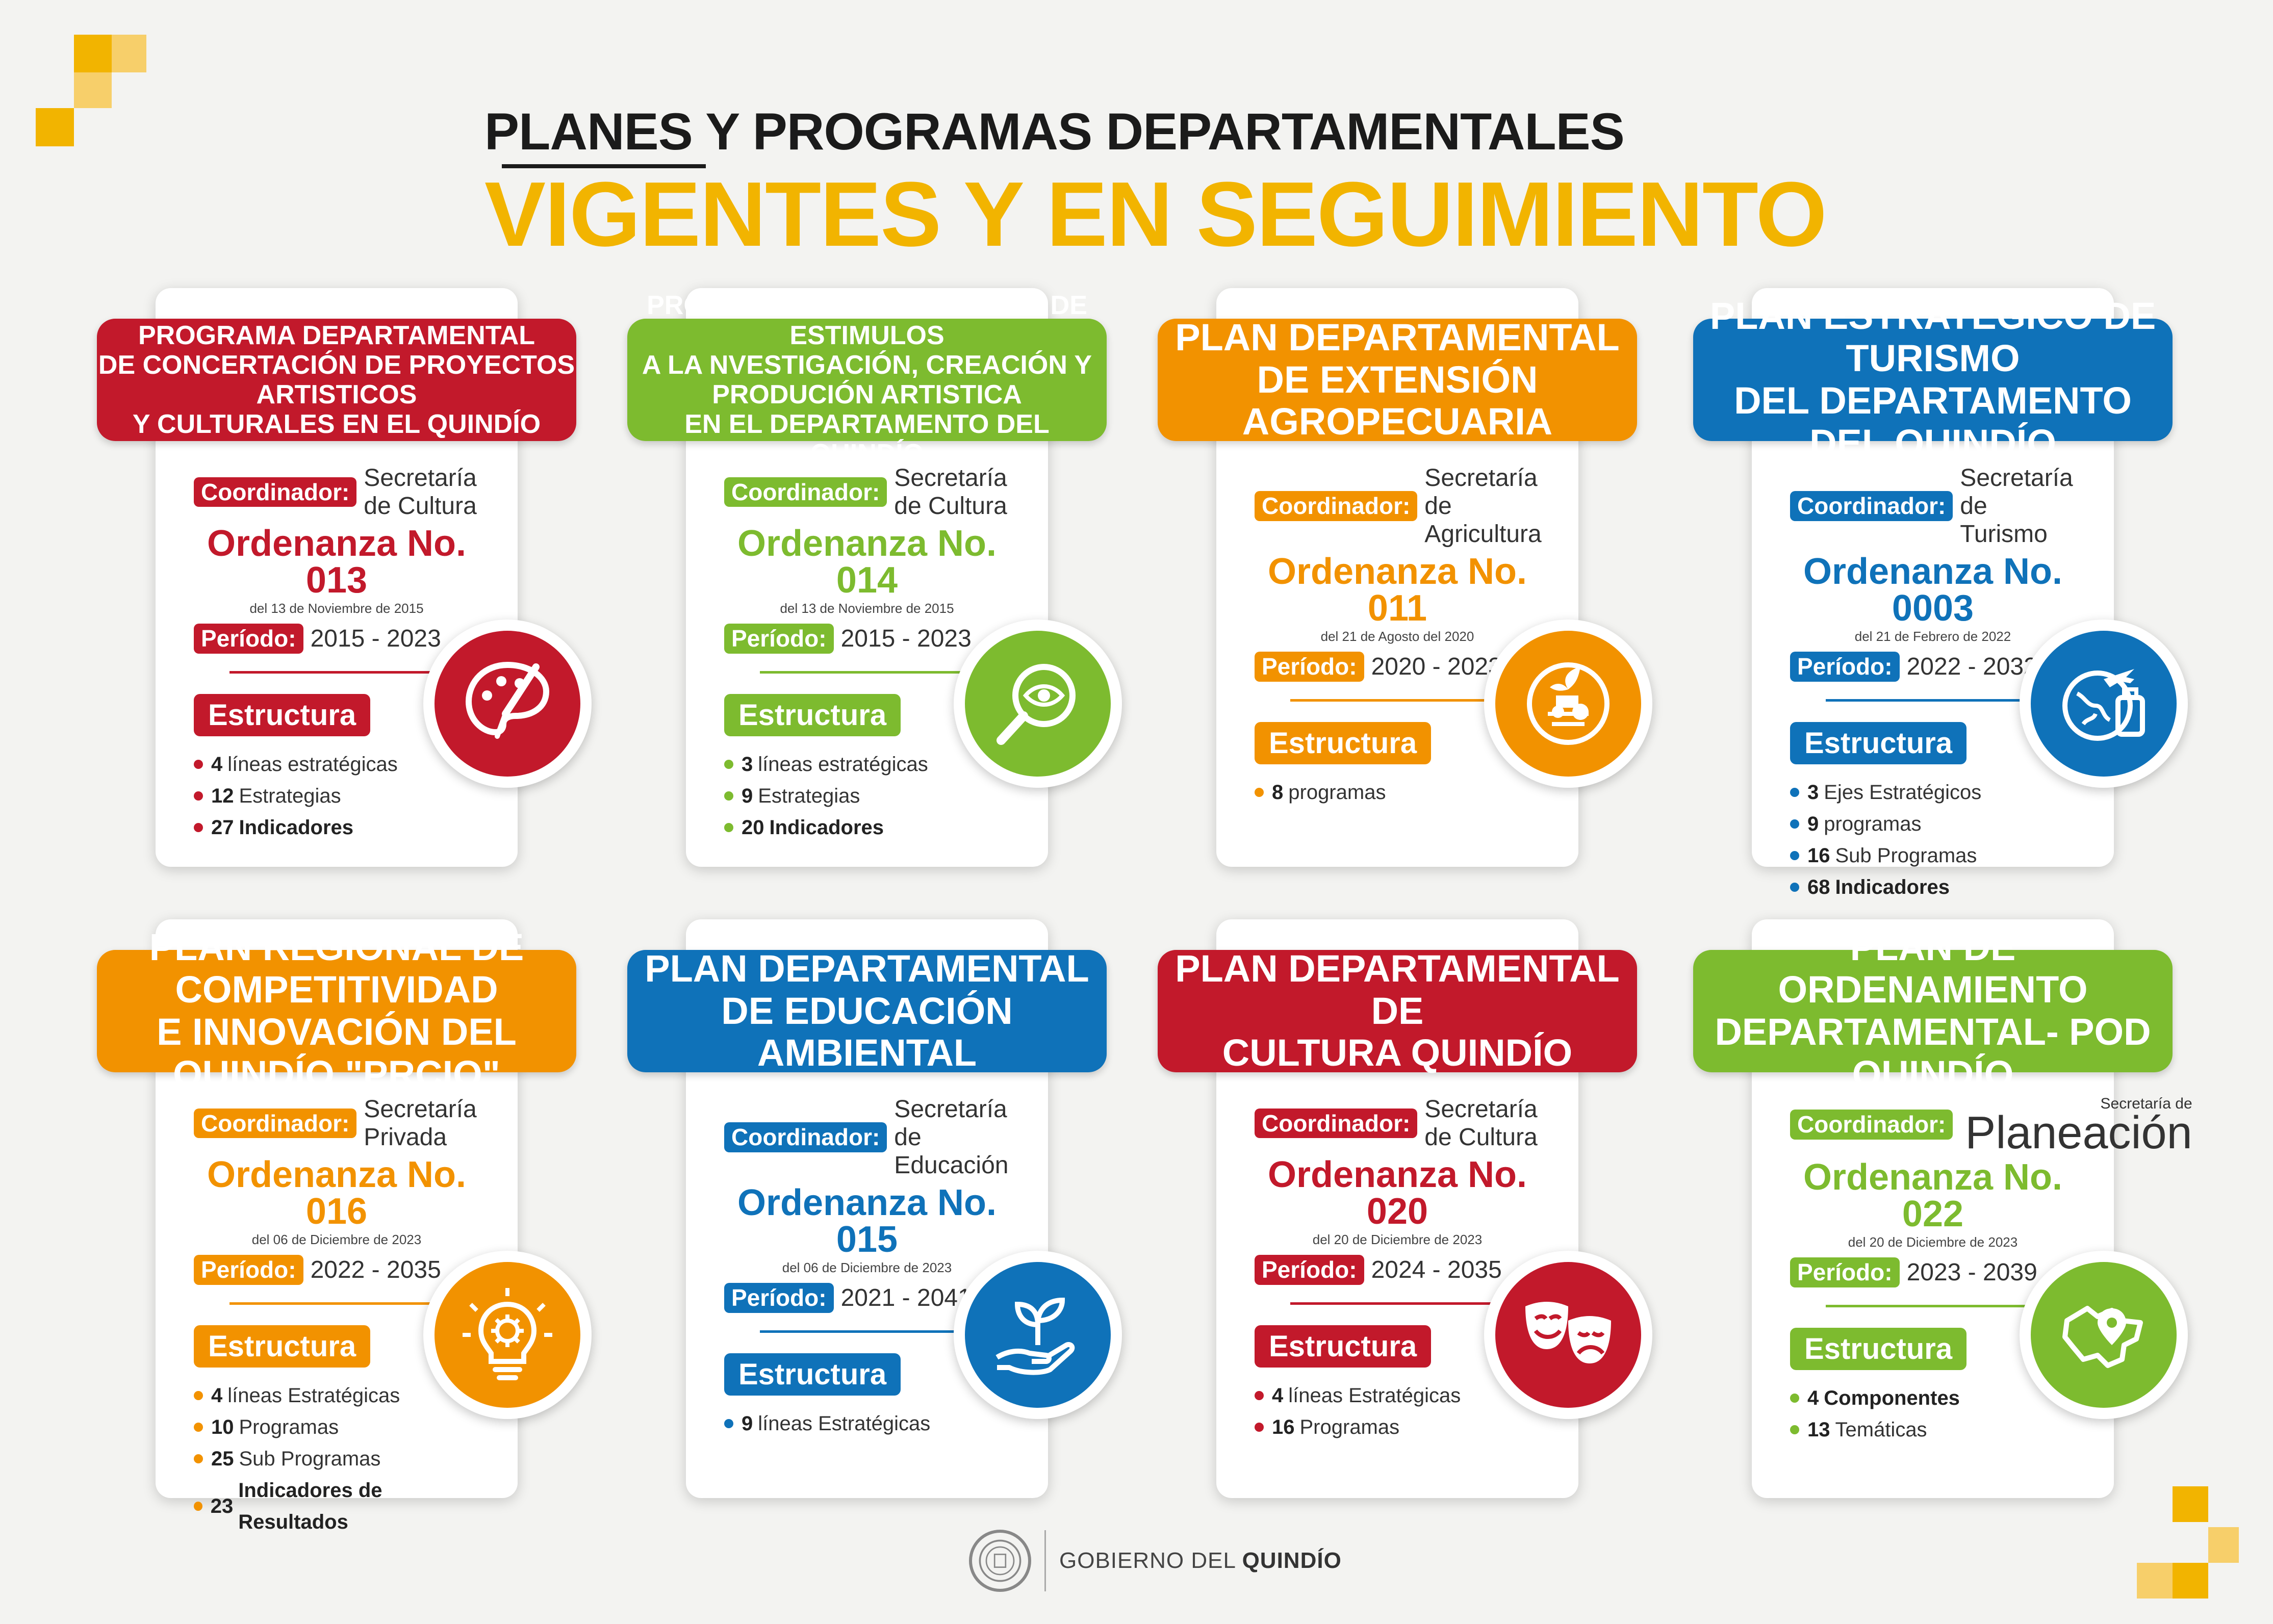  What do you see at coordinates (2146, 1103) in the screenshot?
I see `coordinador-value-small: Secretaría de` at bounding box center [2146, 1103].